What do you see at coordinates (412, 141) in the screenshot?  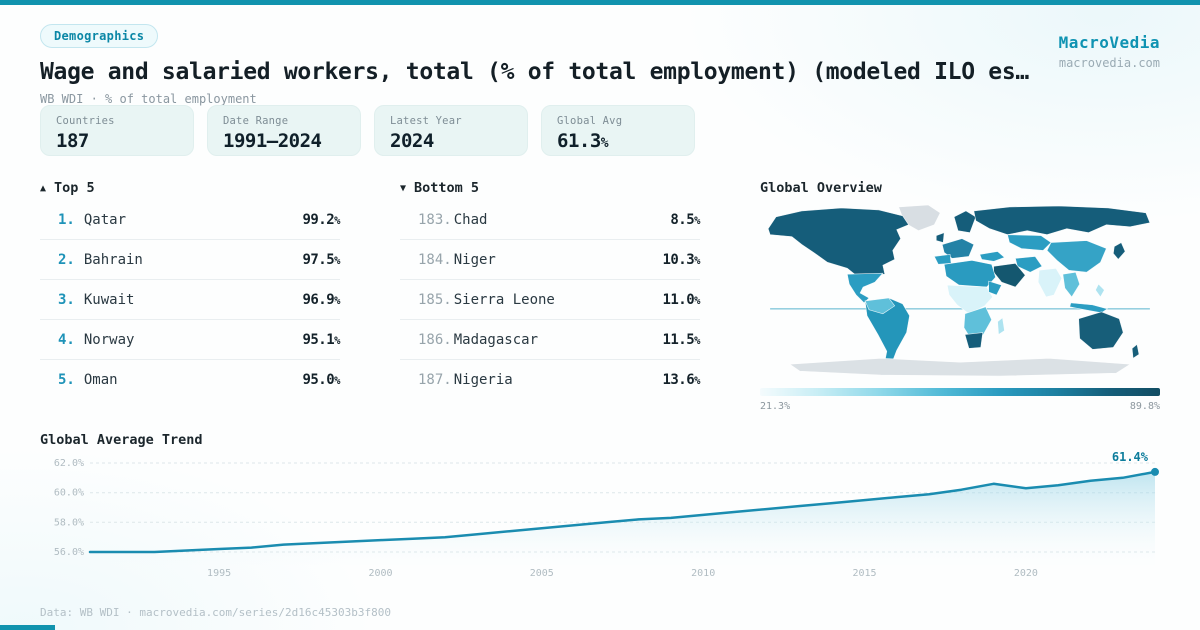 I see `stat-value: 2024` at bounding box center [412, 141].